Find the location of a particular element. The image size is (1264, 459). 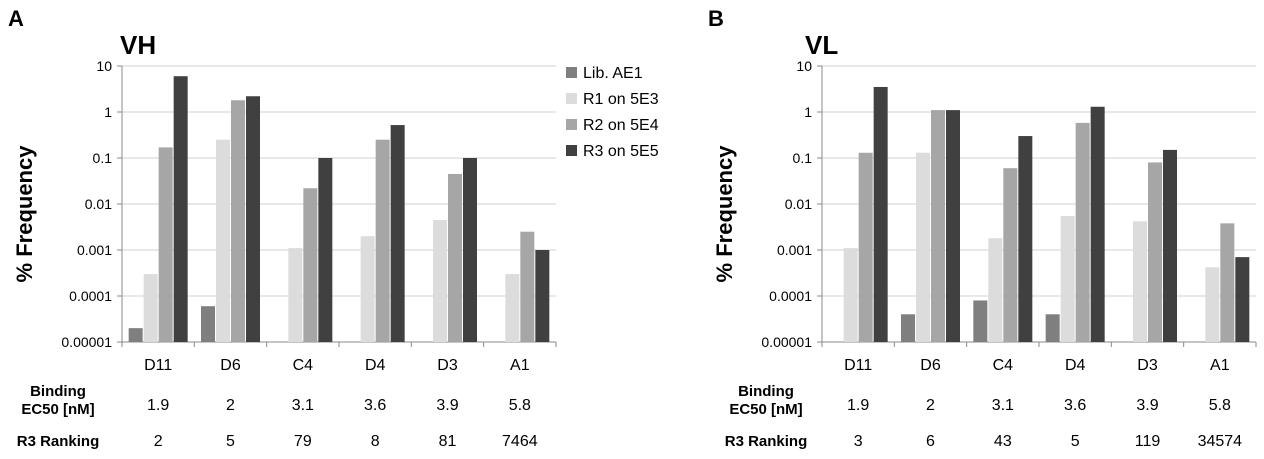

ec50-value: 3.6 is located at coordinates (1075, 405).